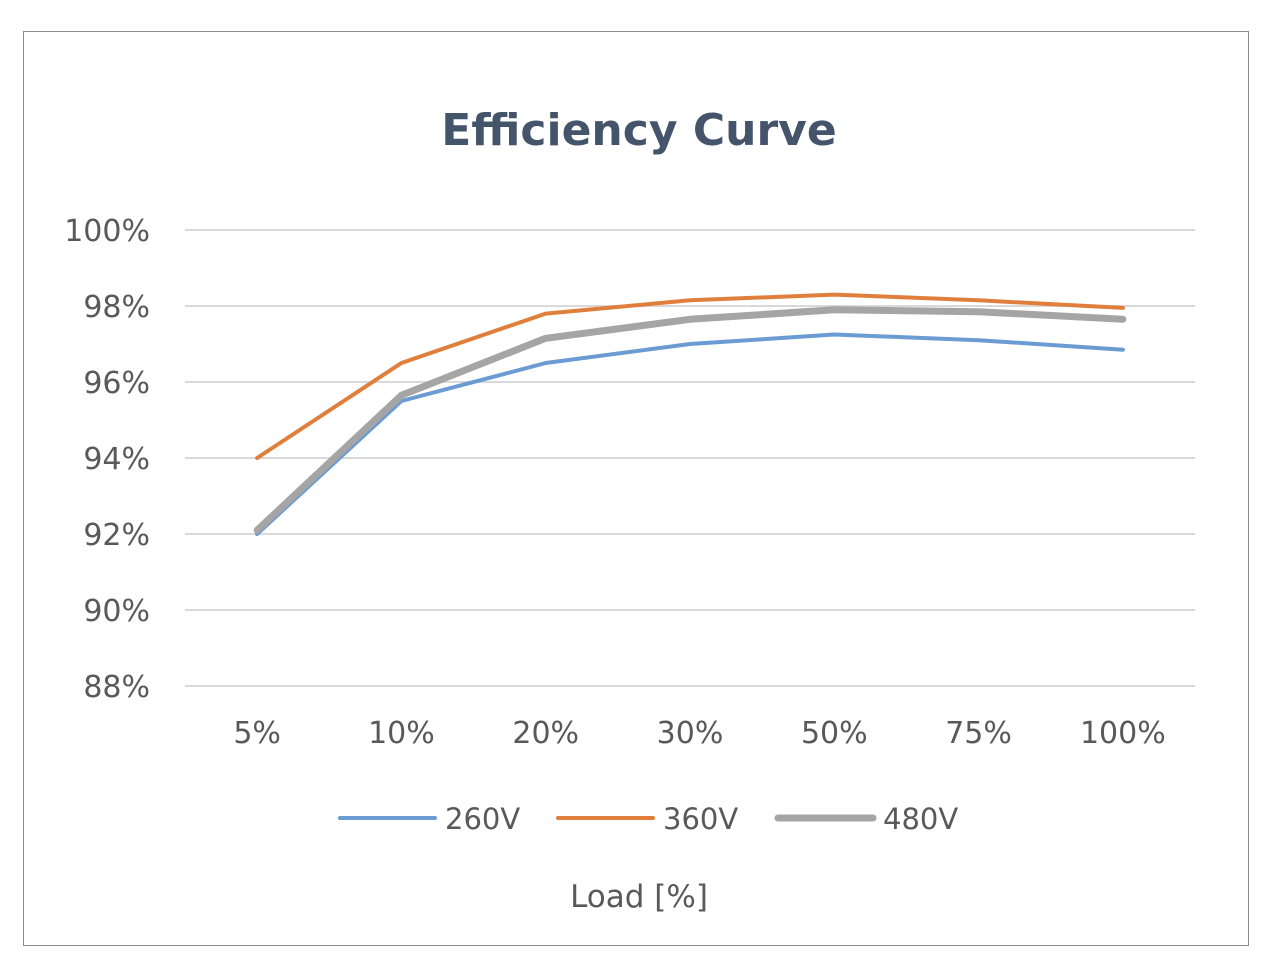 This screenshot has width=1278, height=968. I want to click on series-line-260v, so click(690, 434).